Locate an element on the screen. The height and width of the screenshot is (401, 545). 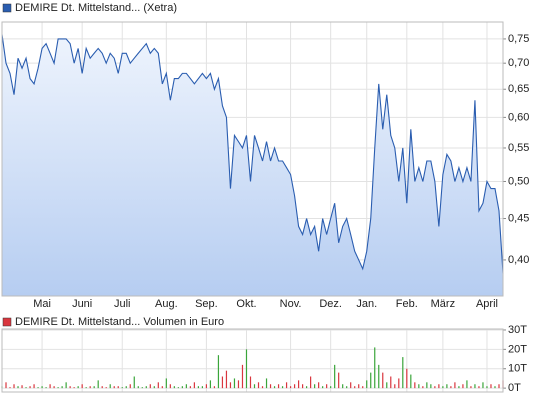
y-tick-label: 20T is located at coordinates (517, 349).